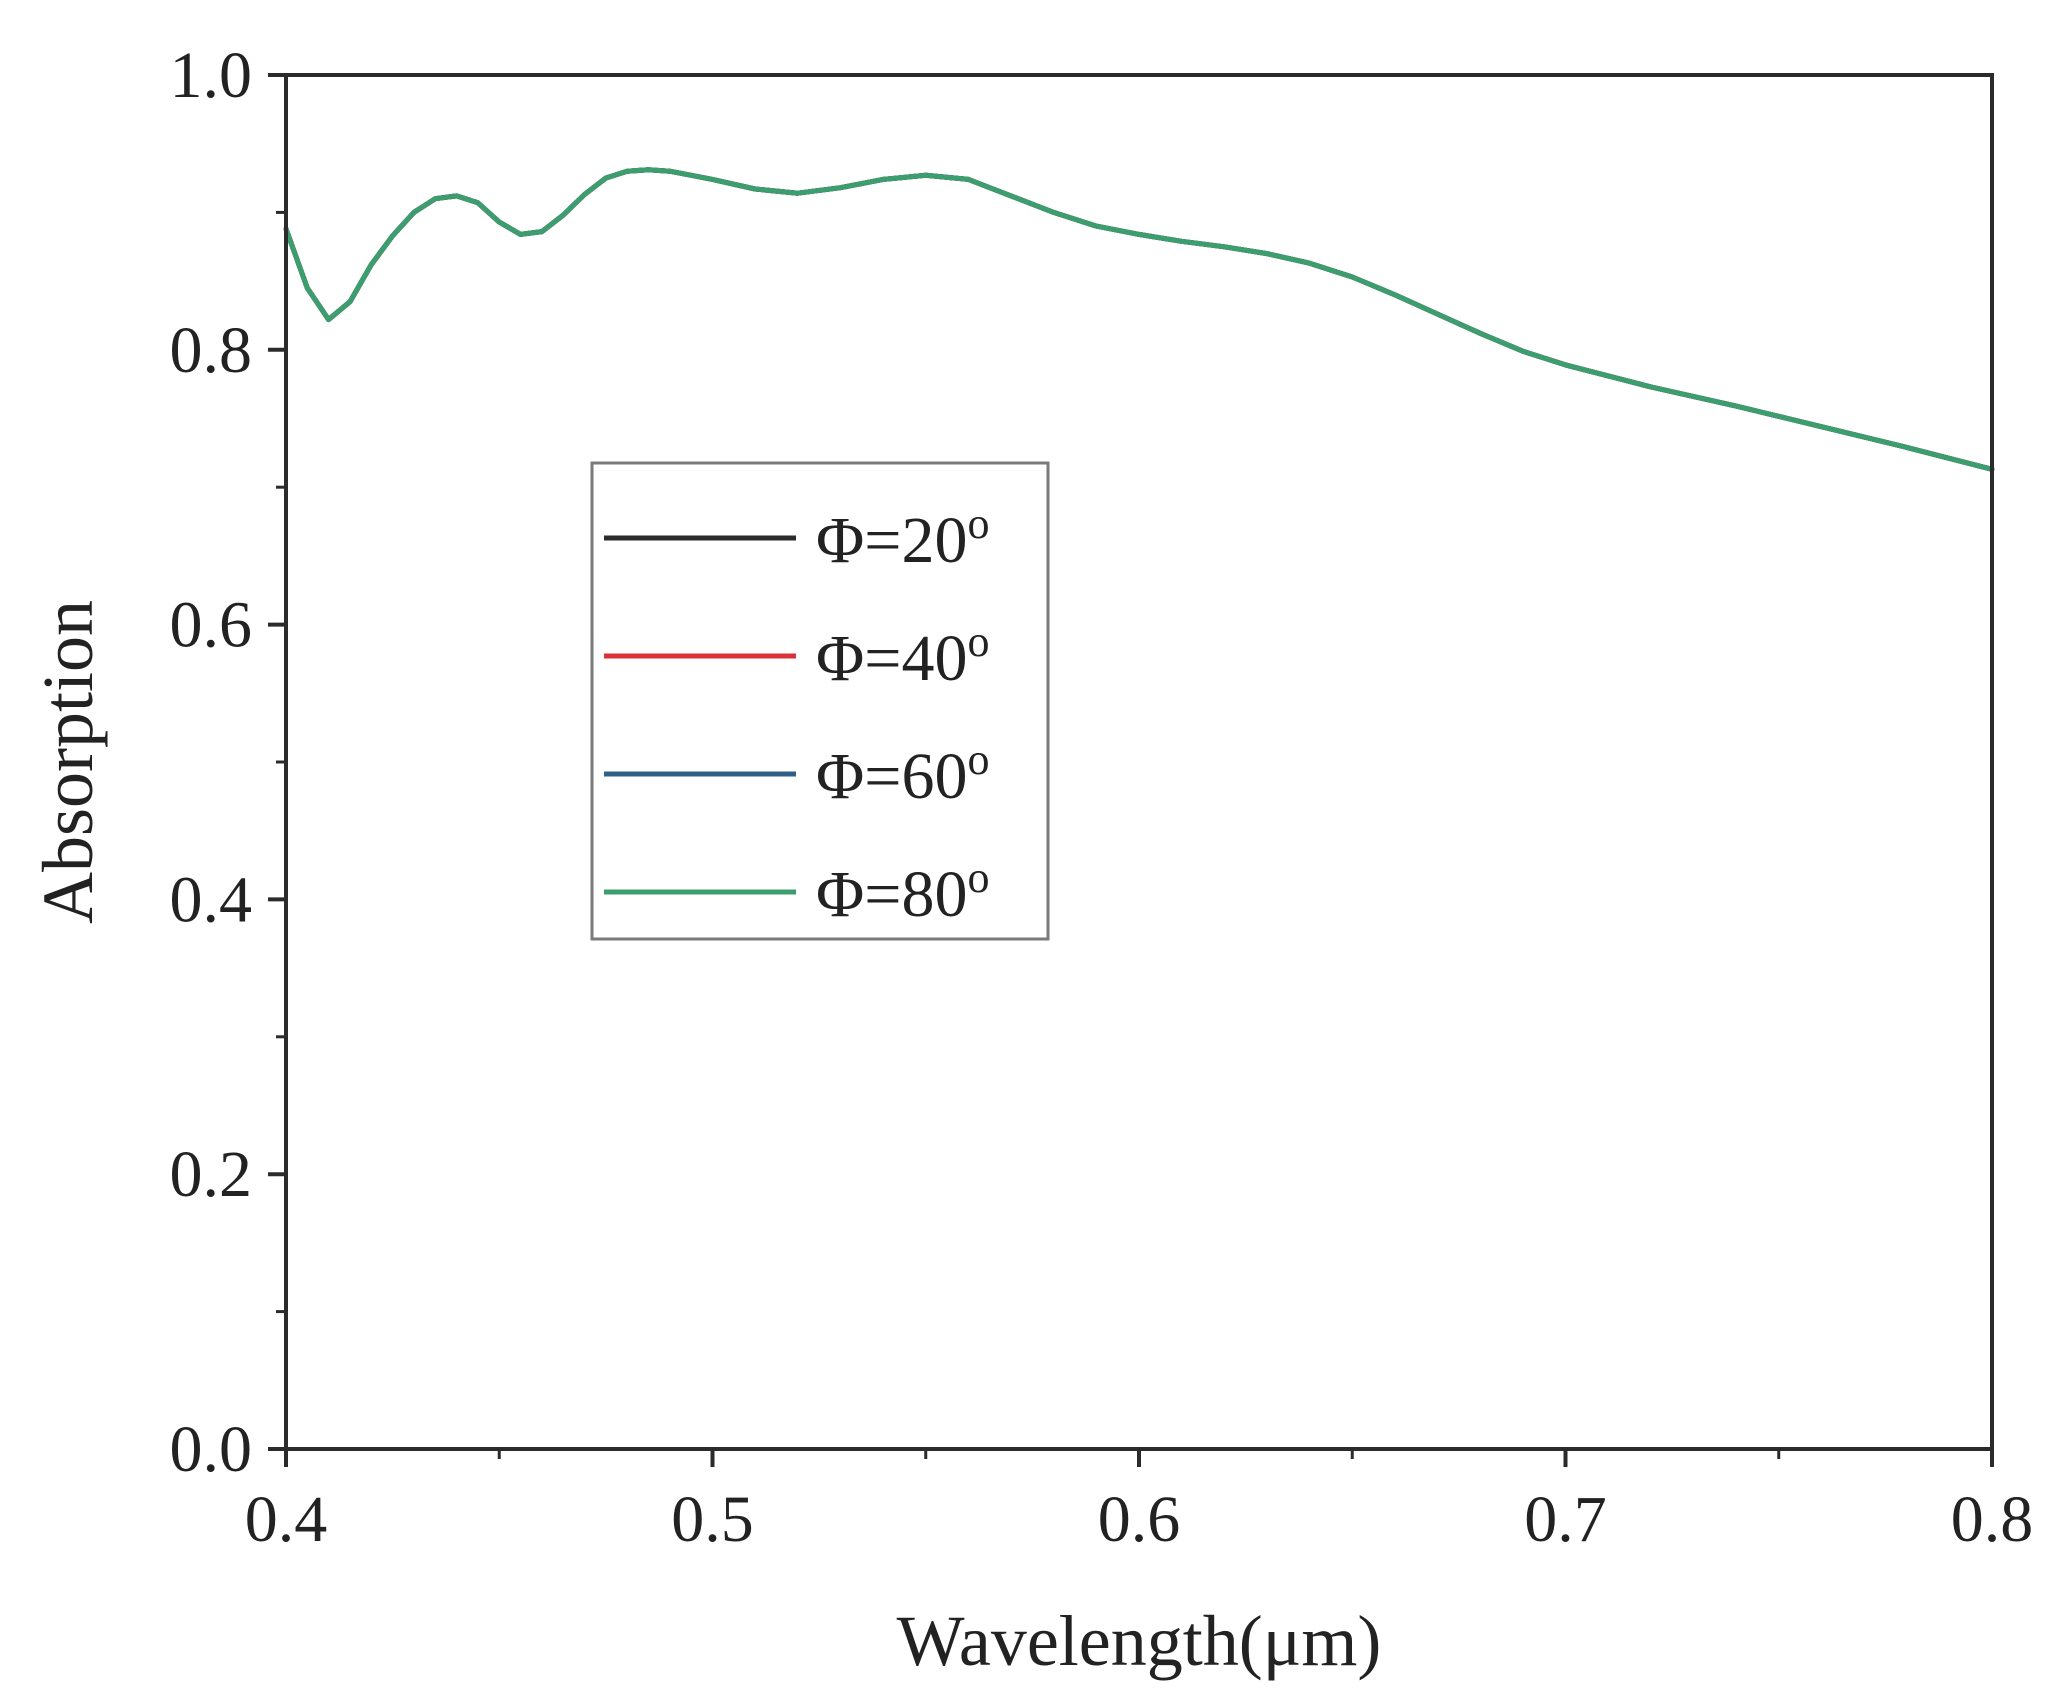 This screenshot has height=1704, width=2066. I want to click on x-tick-label: 0.8, so click(1992, 1519).